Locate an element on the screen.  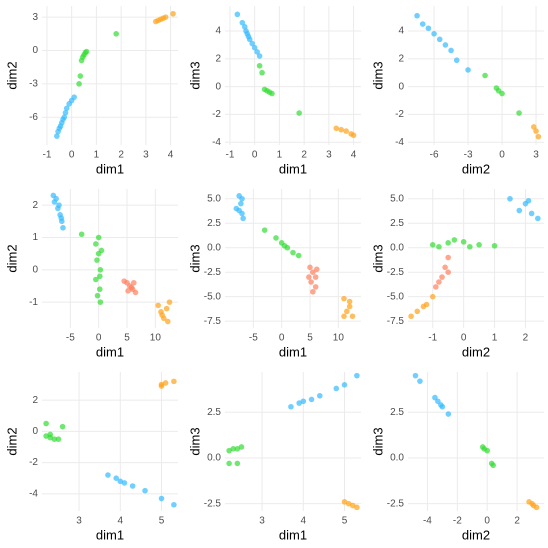
y-tick-label: -2.5 is located at coordinates (396, 503).